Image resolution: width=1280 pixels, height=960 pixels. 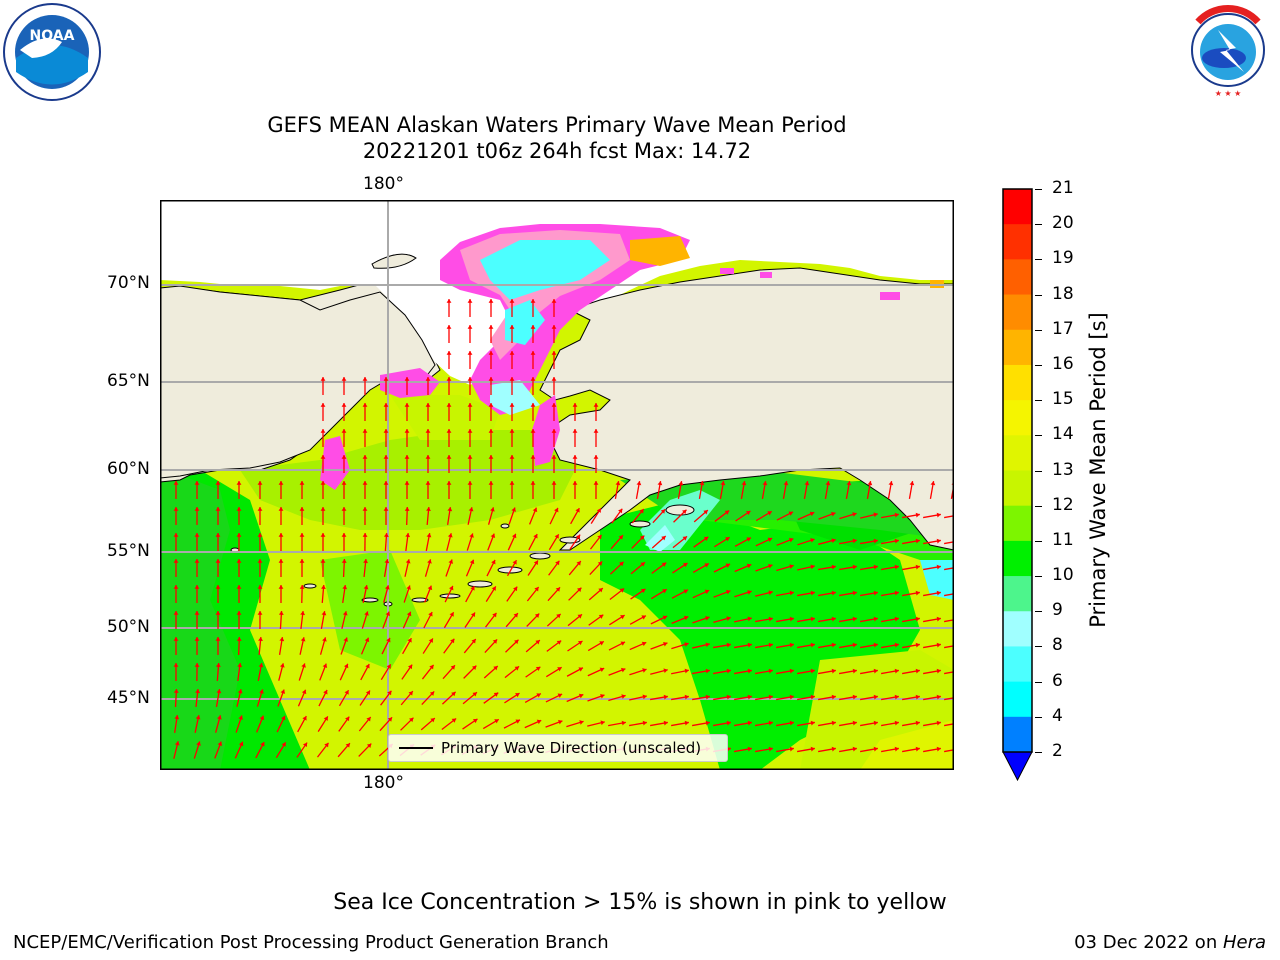 What do you see at coordinates (1063, 539) in the screenshot?
I see `colorbar-tick-label: 11` at bounding box center [1063, 539].